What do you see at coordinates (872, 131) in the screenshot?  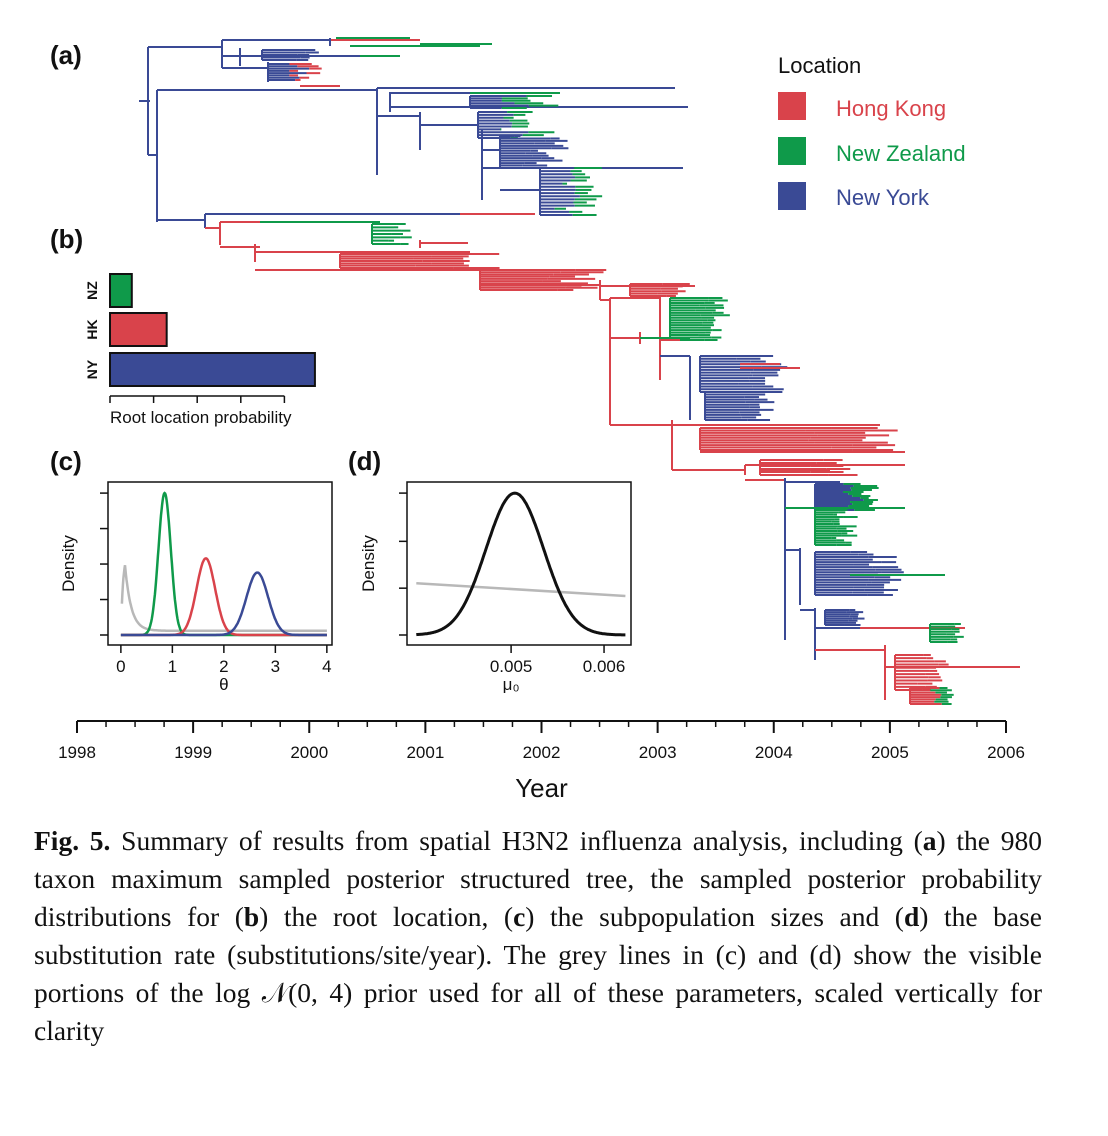 I see `legend: Location Hong Kong New Zealand New York` at bounding box center [872, 131].